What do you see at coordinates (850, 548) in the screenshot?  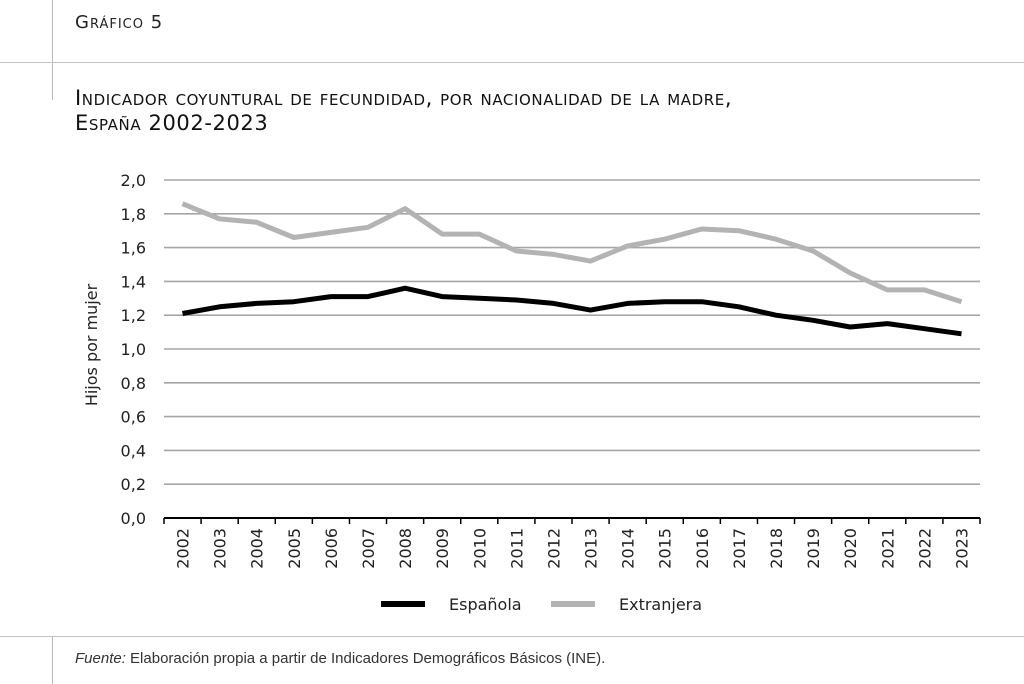 I see `x-tick-label: 2020` at bounding box center [850, 548].